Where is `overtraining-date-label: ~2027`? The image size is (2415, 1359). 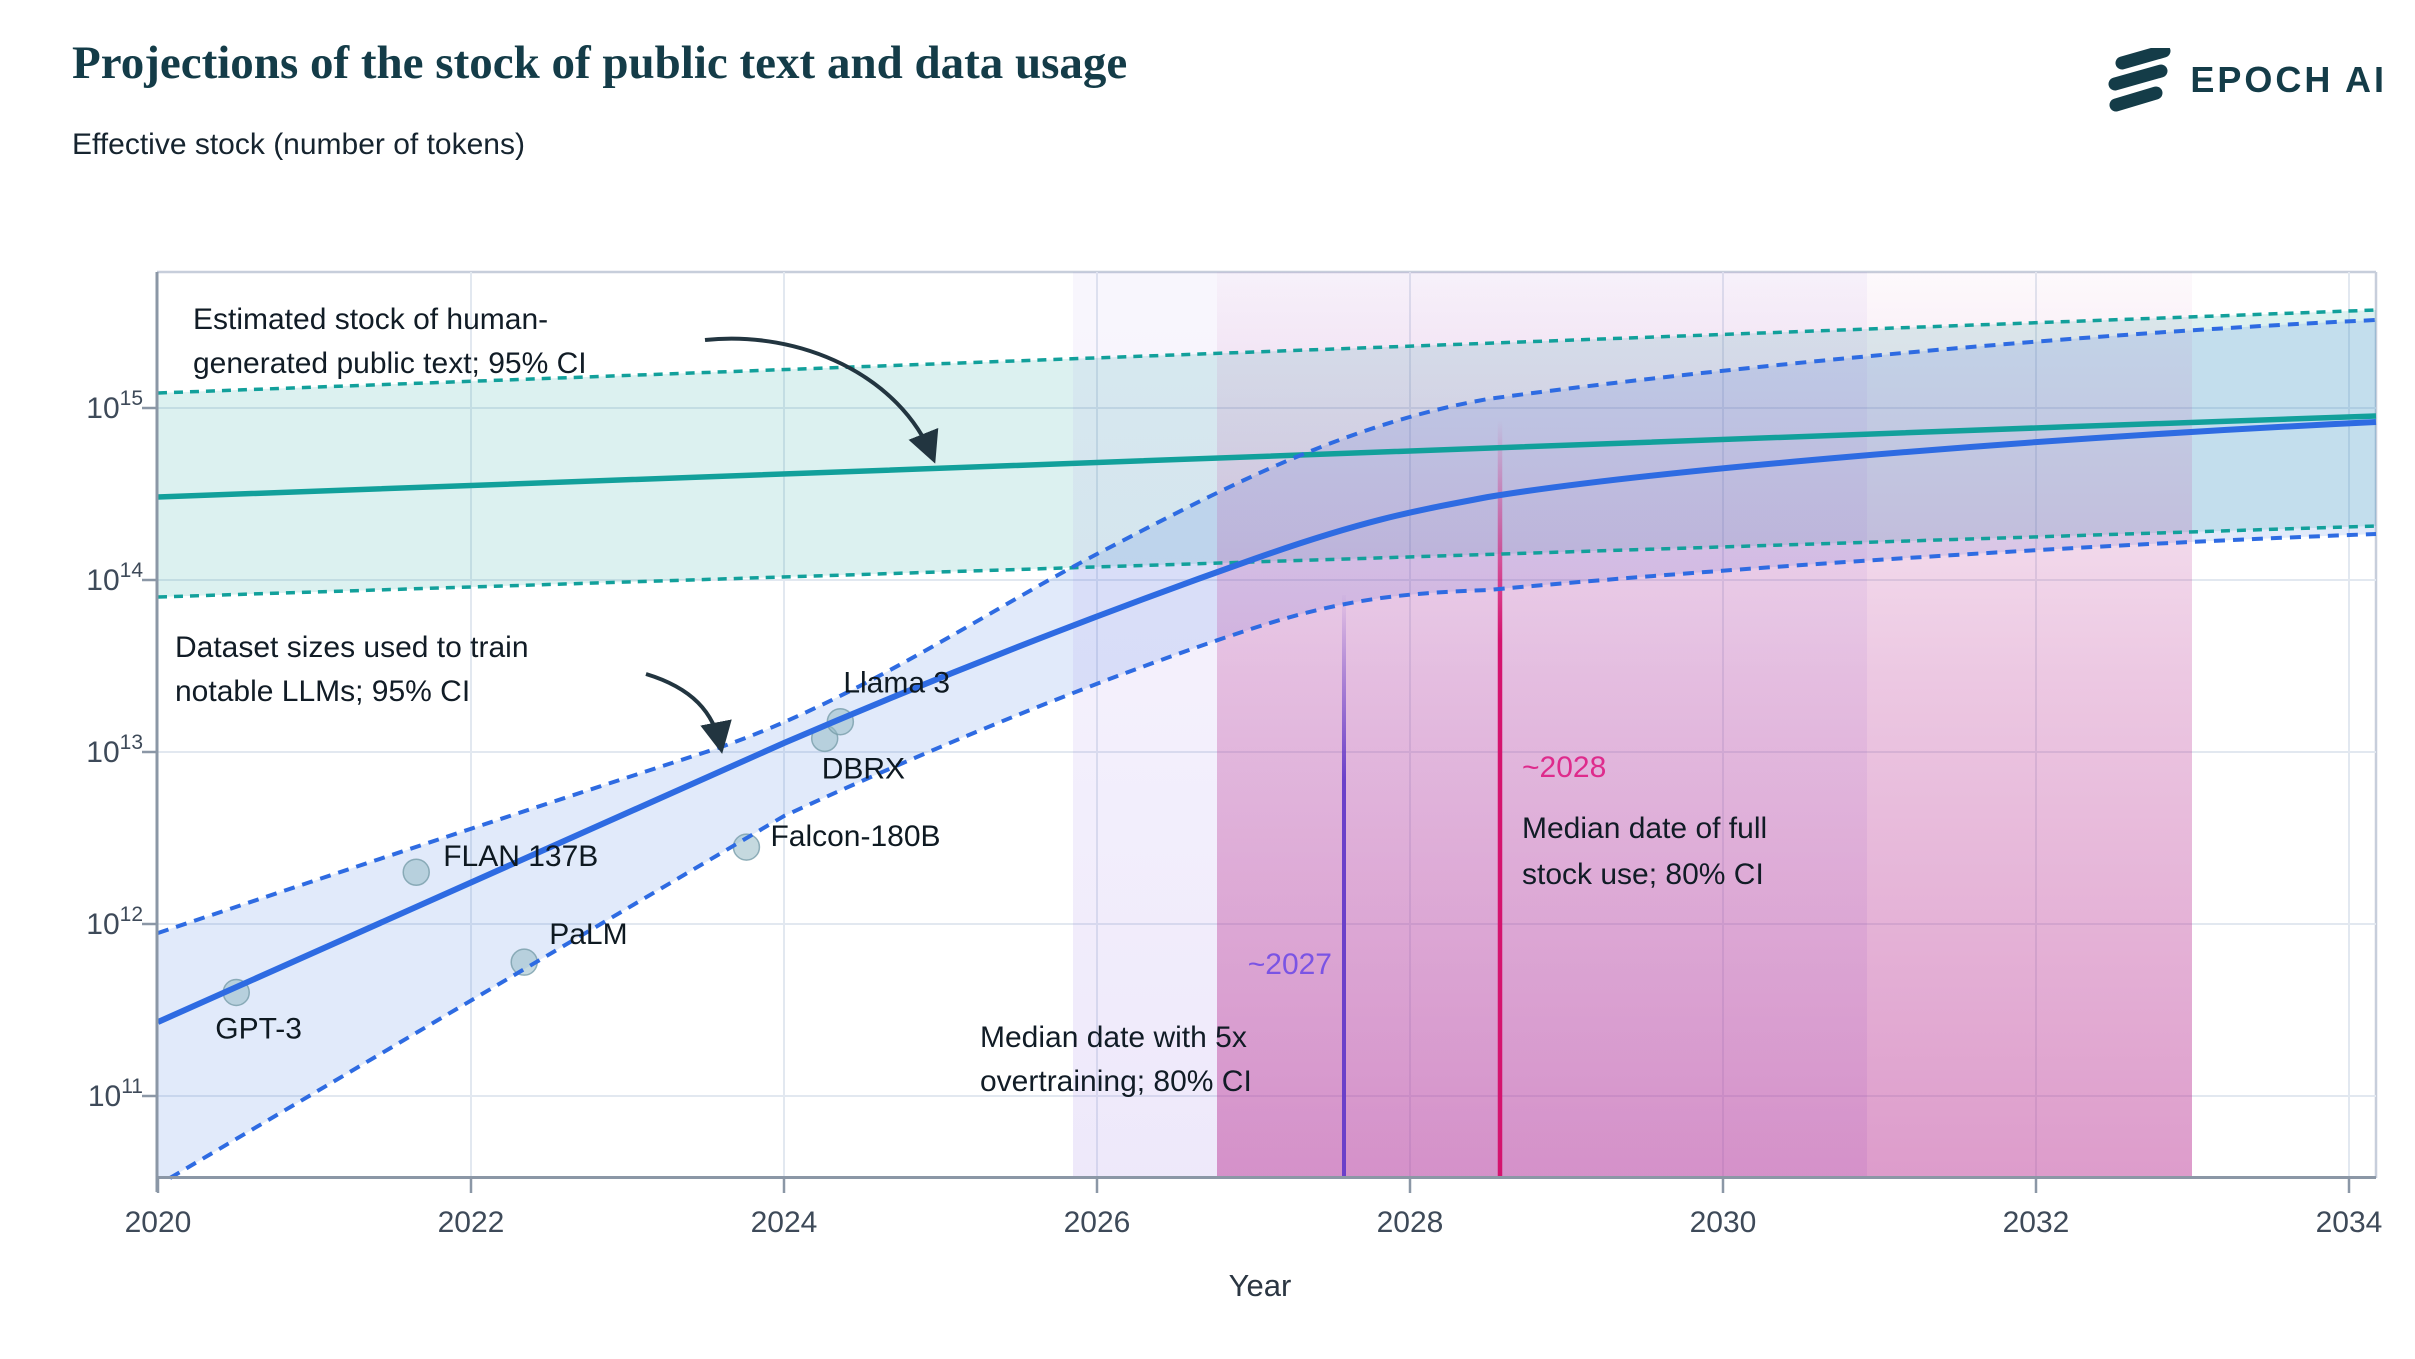
overtraining-date-label: ~2027 is located at coordinates (1290, 964).